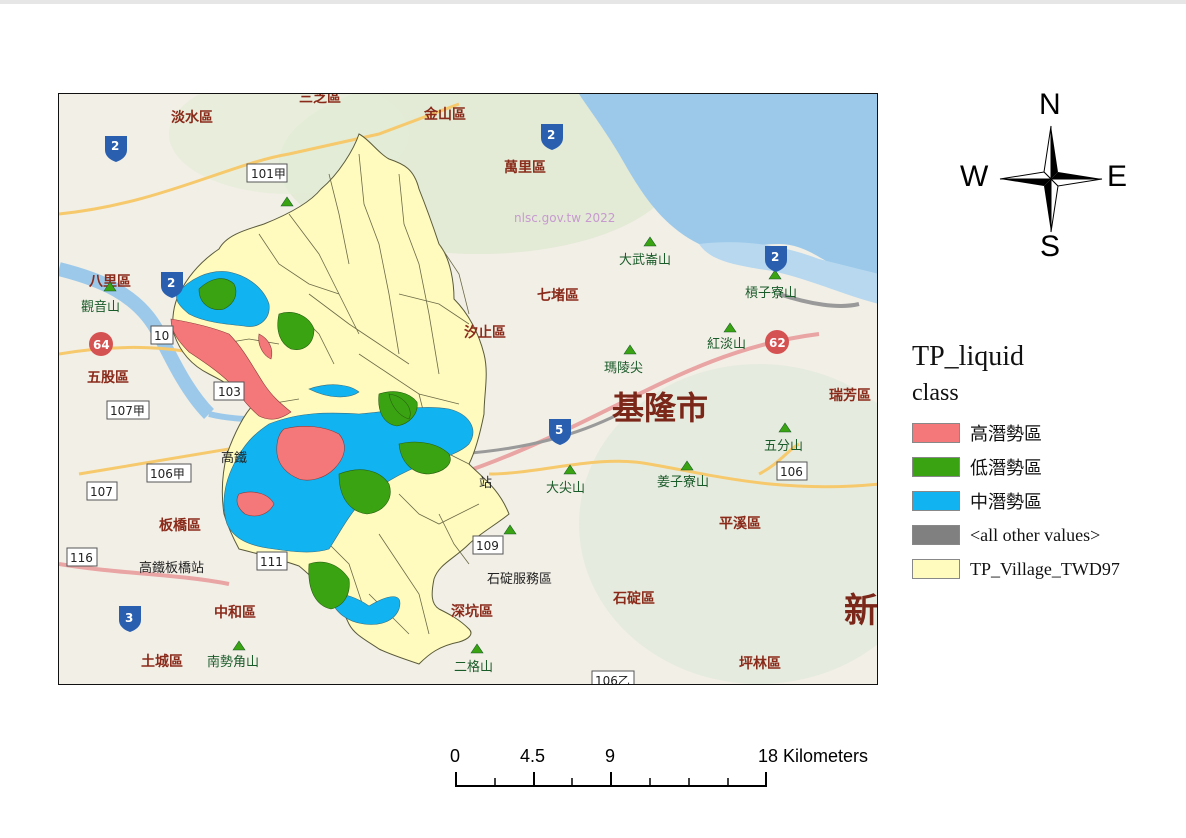  I want to click on legend-item: 中潛勢區, so click(1042, 501).